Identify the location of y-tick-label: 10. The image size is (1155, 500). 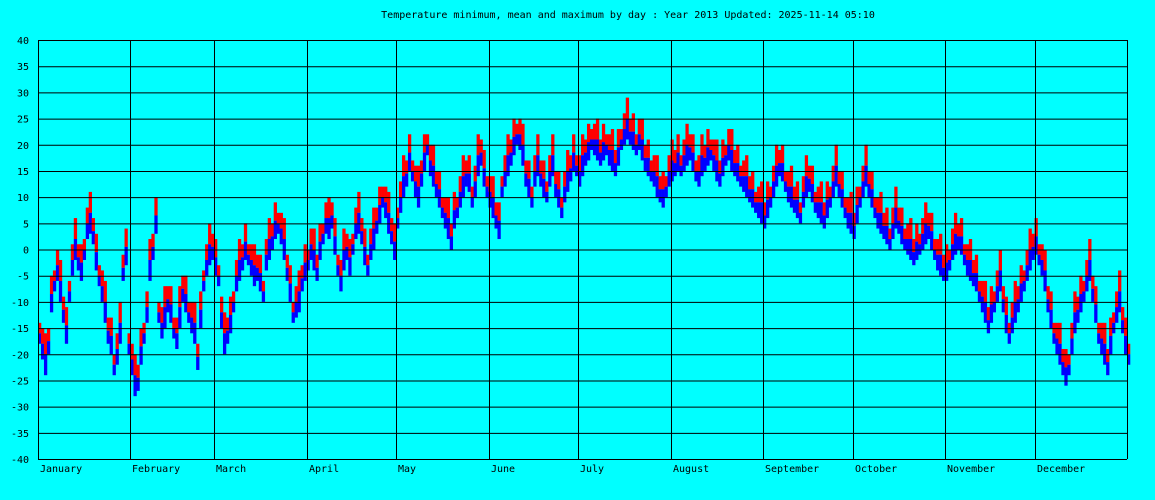
(23, 198).